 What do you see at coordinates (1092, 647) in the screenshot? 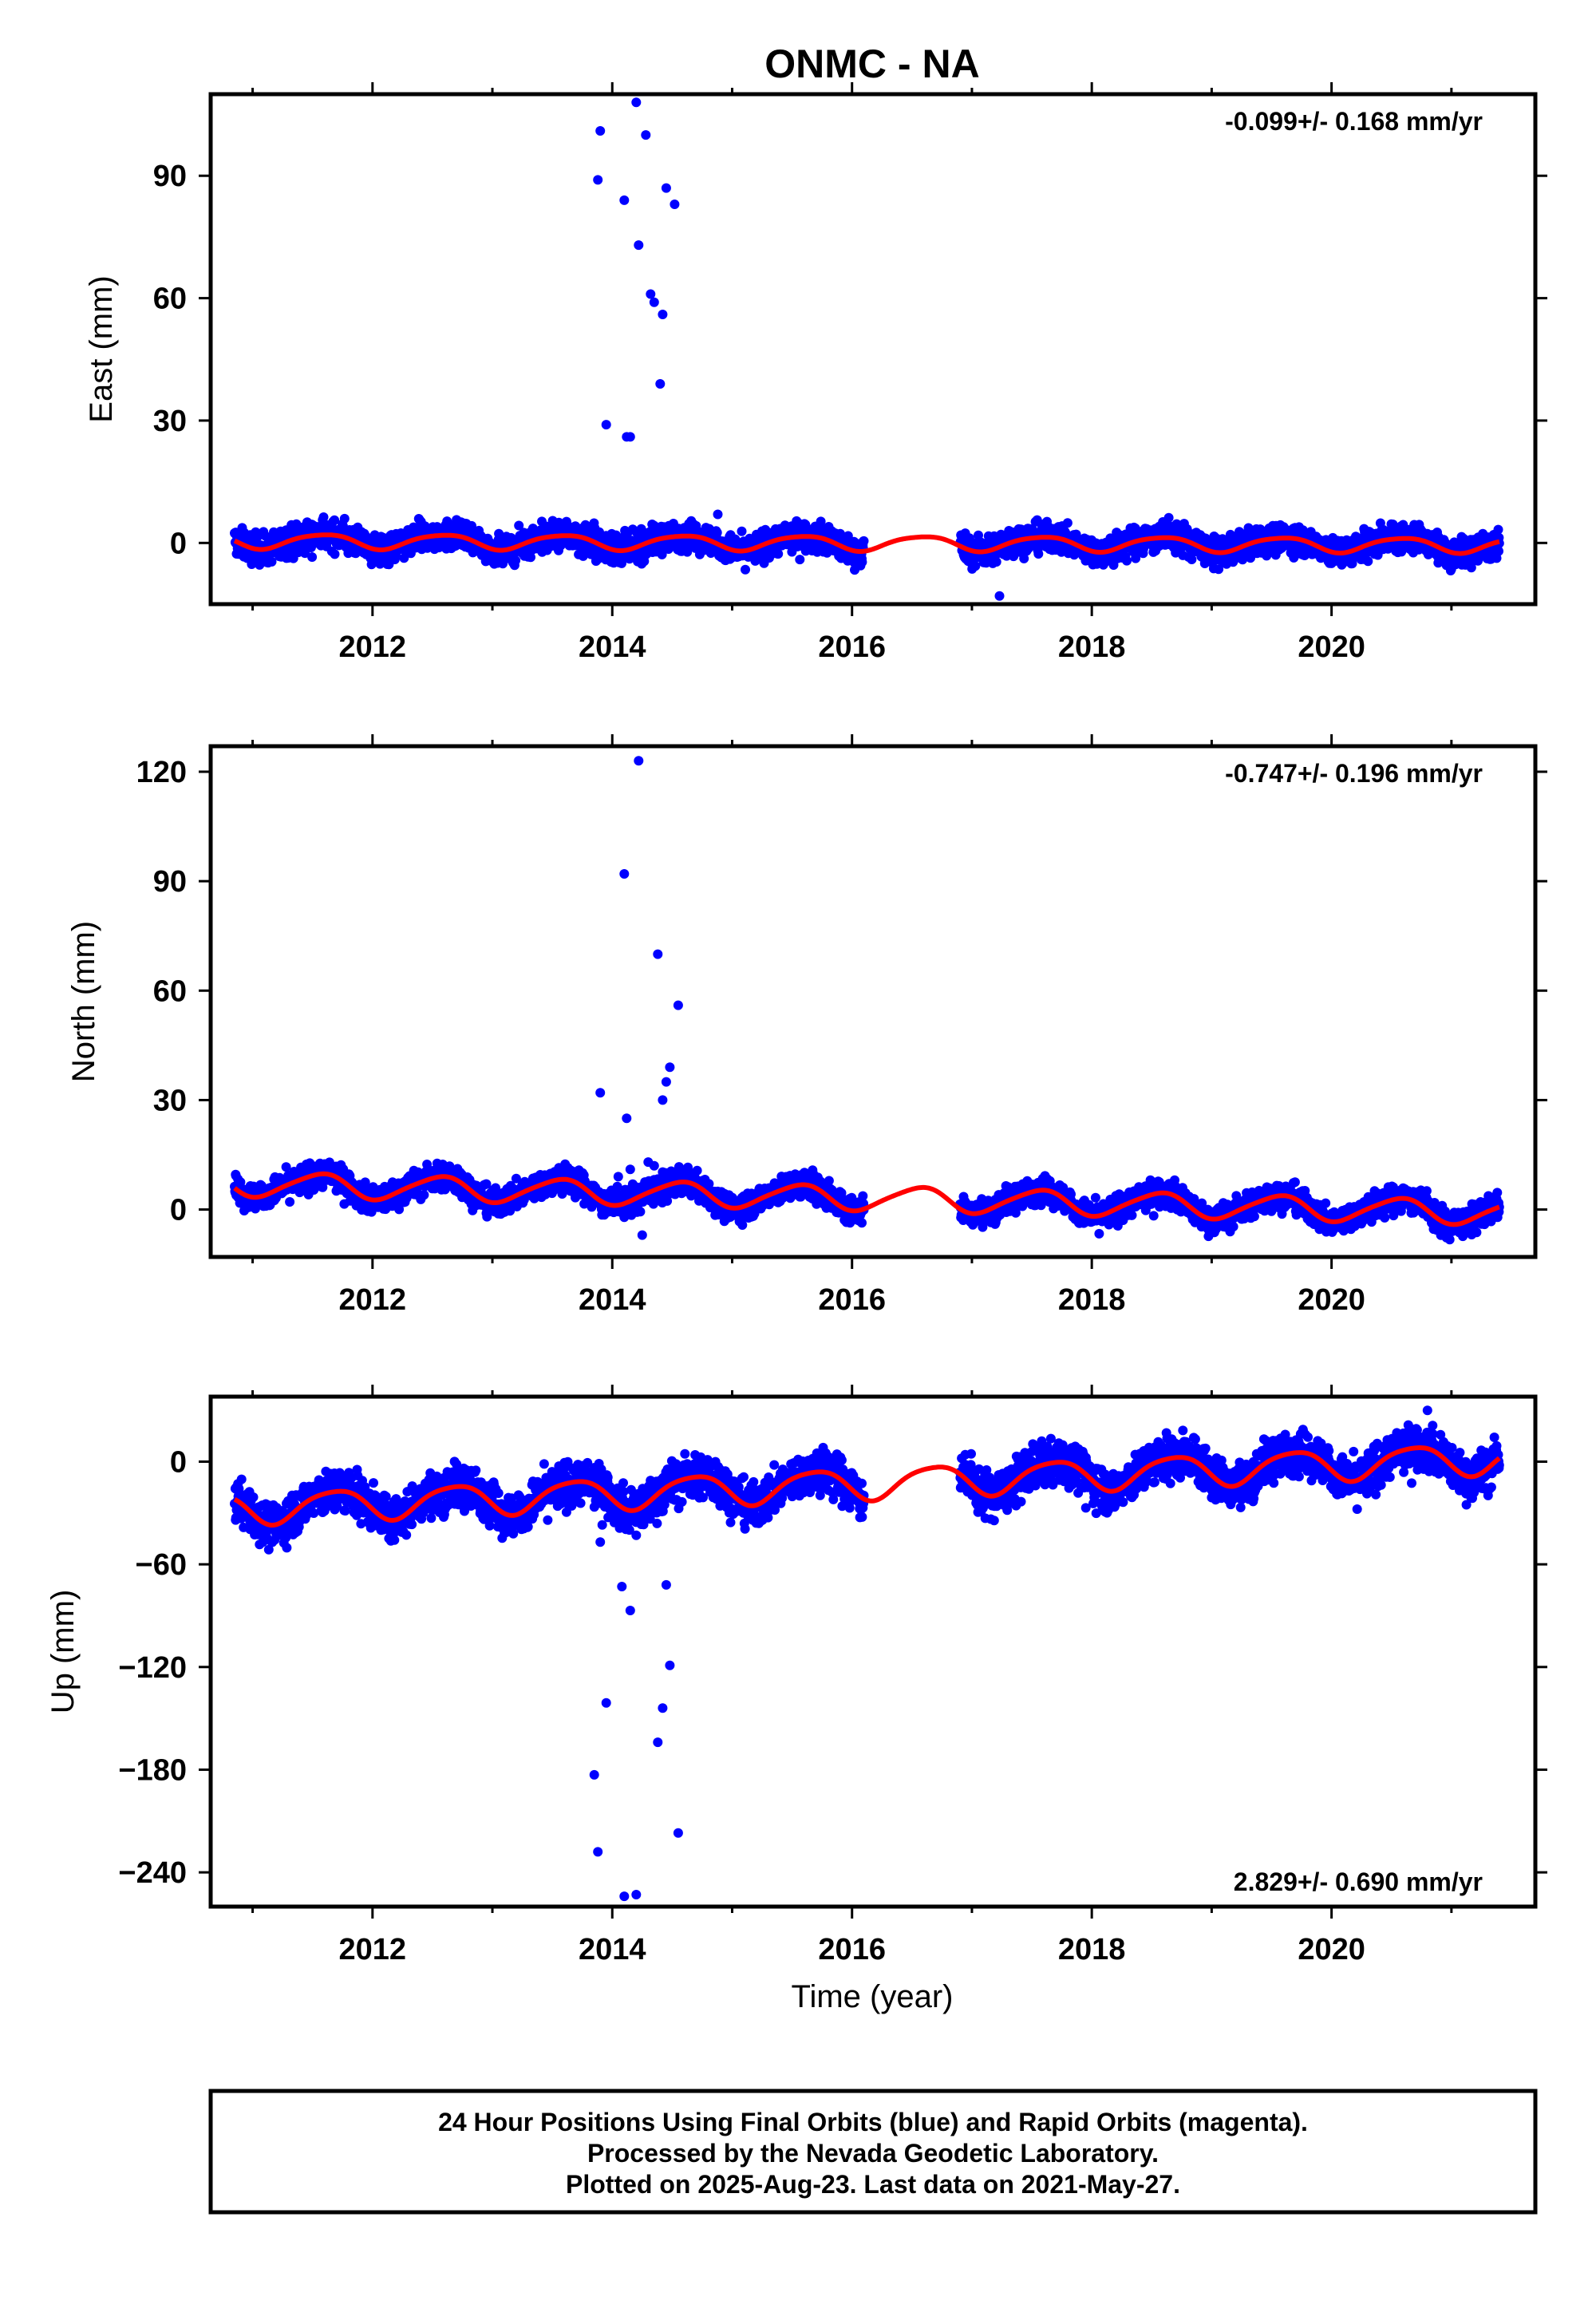
I see `x-tick-label: 2018` at bounding box center [1092, 647].